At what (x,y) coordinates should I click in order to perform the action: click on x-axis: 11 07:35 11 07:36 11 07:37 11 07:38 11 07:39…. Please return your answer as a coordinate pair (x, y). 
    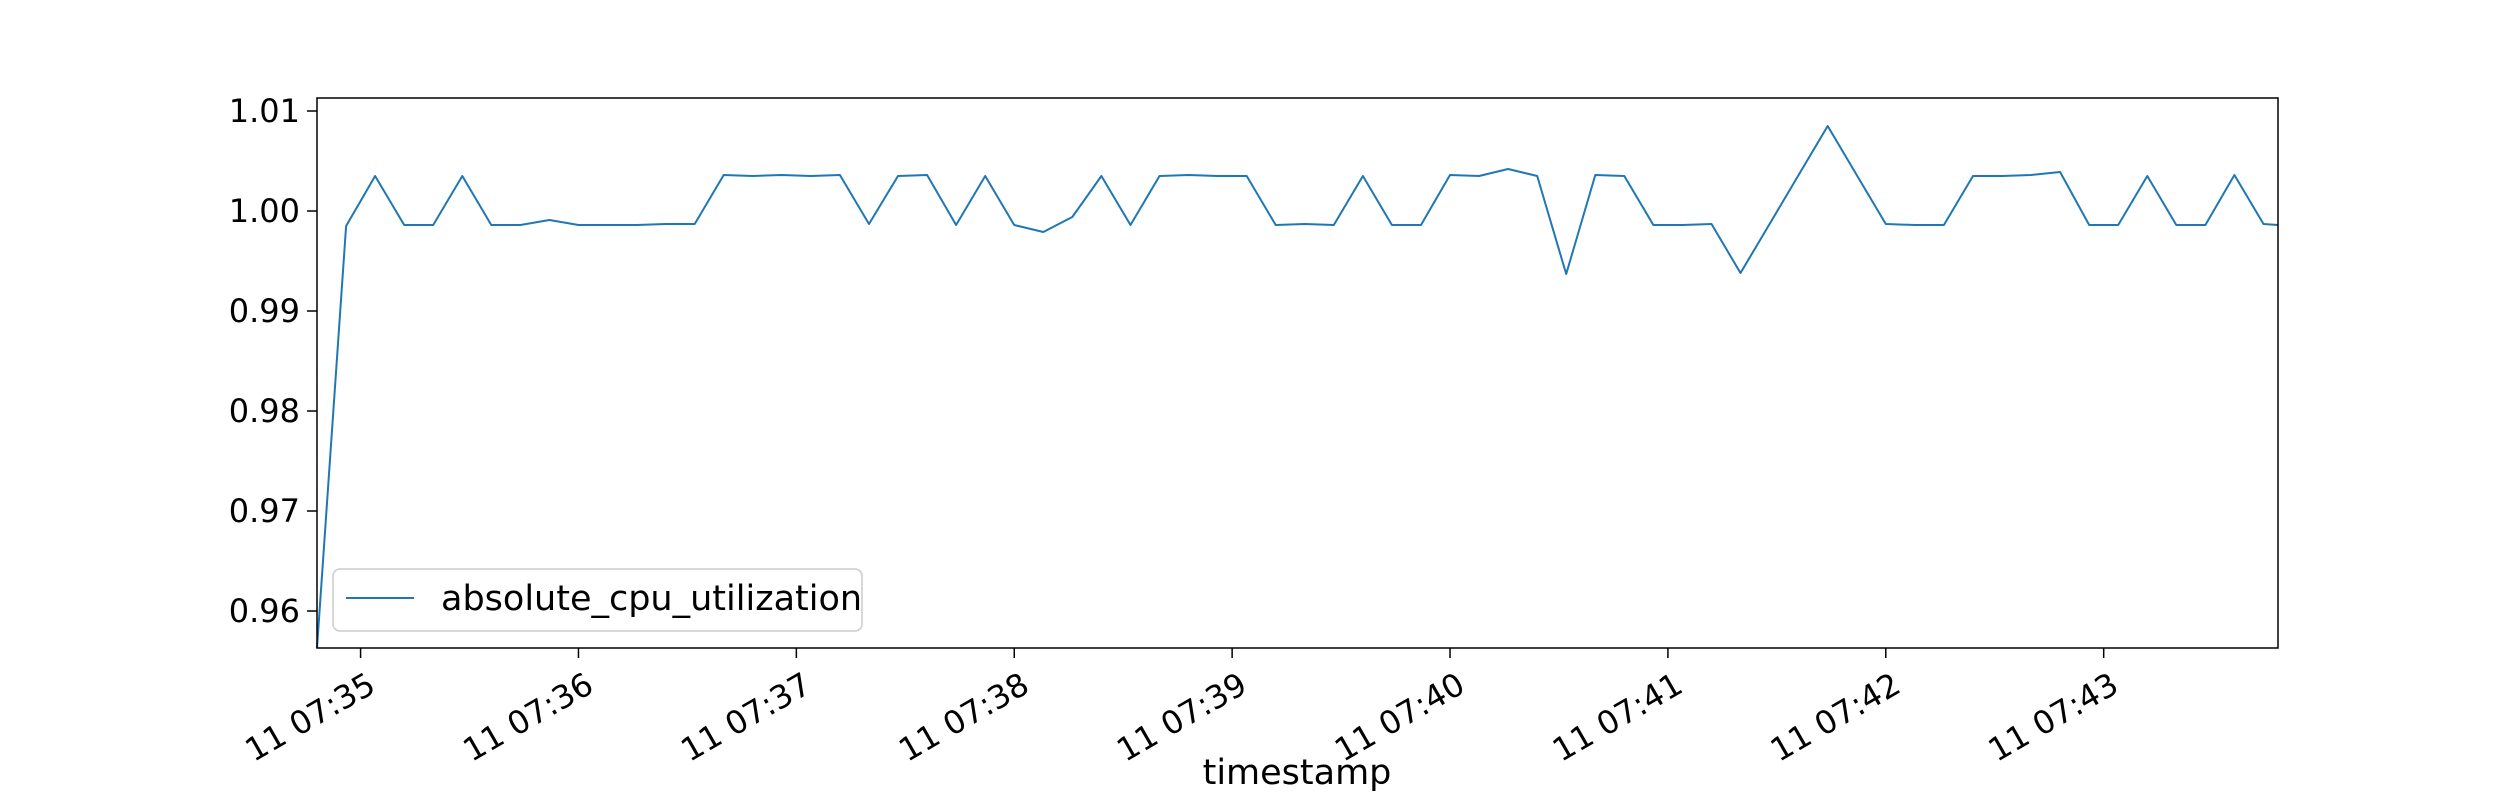
    Looking at the image, I should click on (1182, 708).